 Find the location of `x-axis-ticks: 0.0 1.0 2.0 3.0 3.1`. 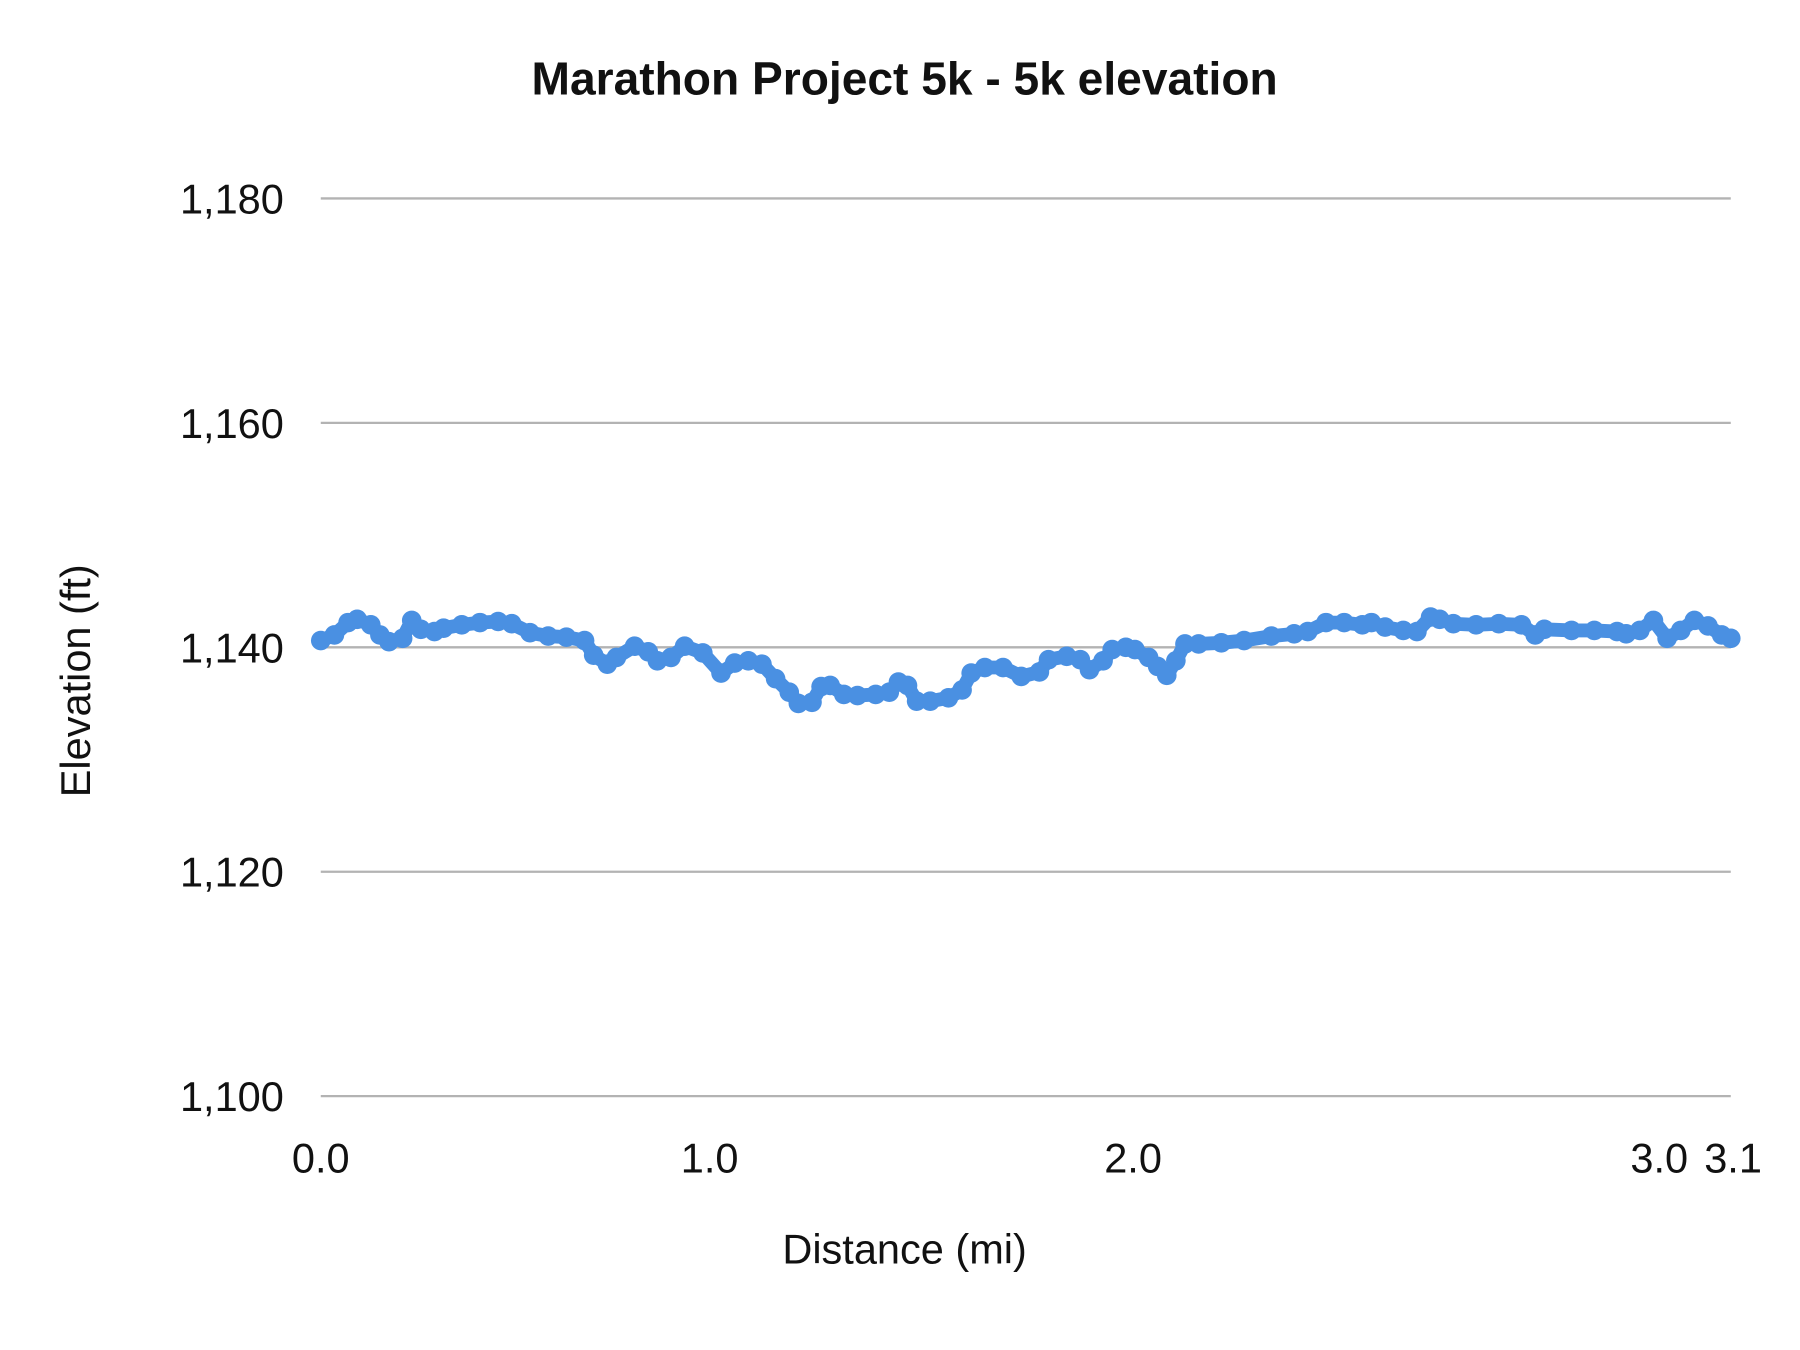

x-axis-ticks: 0.0 1.0 2.0 3.0 3.1 is located at coordinates (1027, 1157).